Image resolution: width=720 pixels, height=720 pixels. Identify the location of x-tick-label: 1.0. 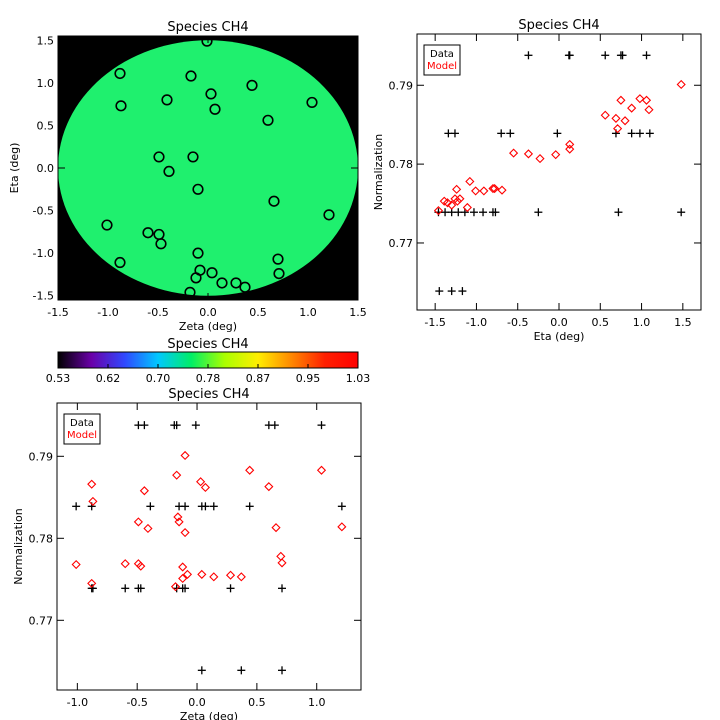
(308, 312).